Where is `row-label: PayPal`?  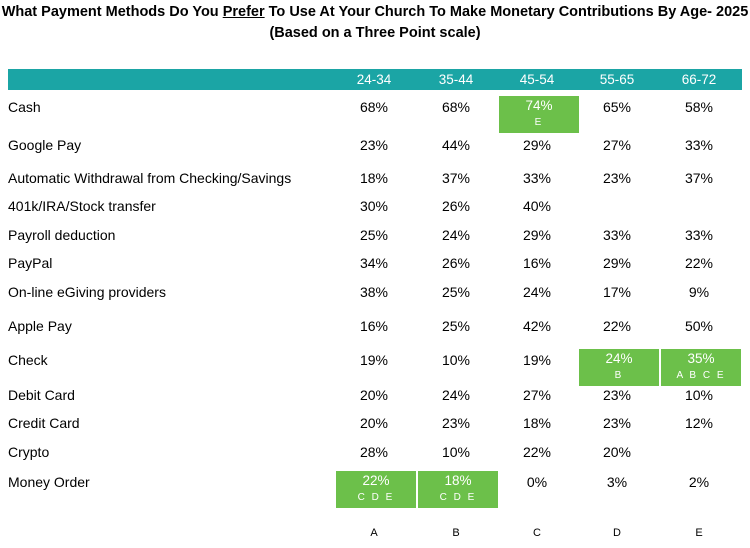
row-label: PayPal is located at coordinates (30, 263).